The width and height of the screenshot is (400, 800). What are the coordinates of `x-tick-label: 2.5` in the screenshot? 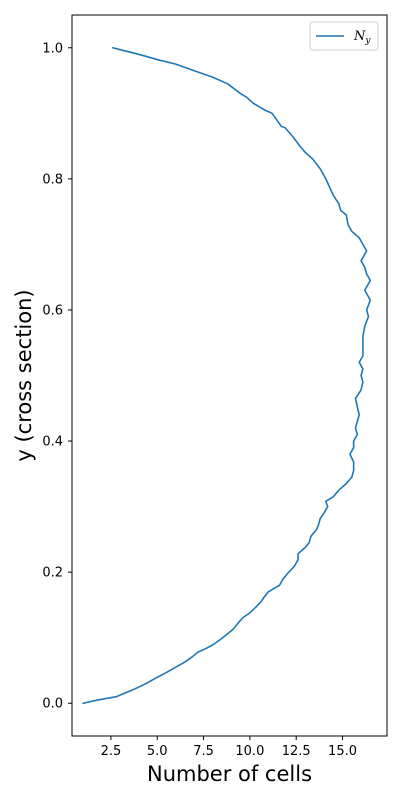 It's located at (111, 751).